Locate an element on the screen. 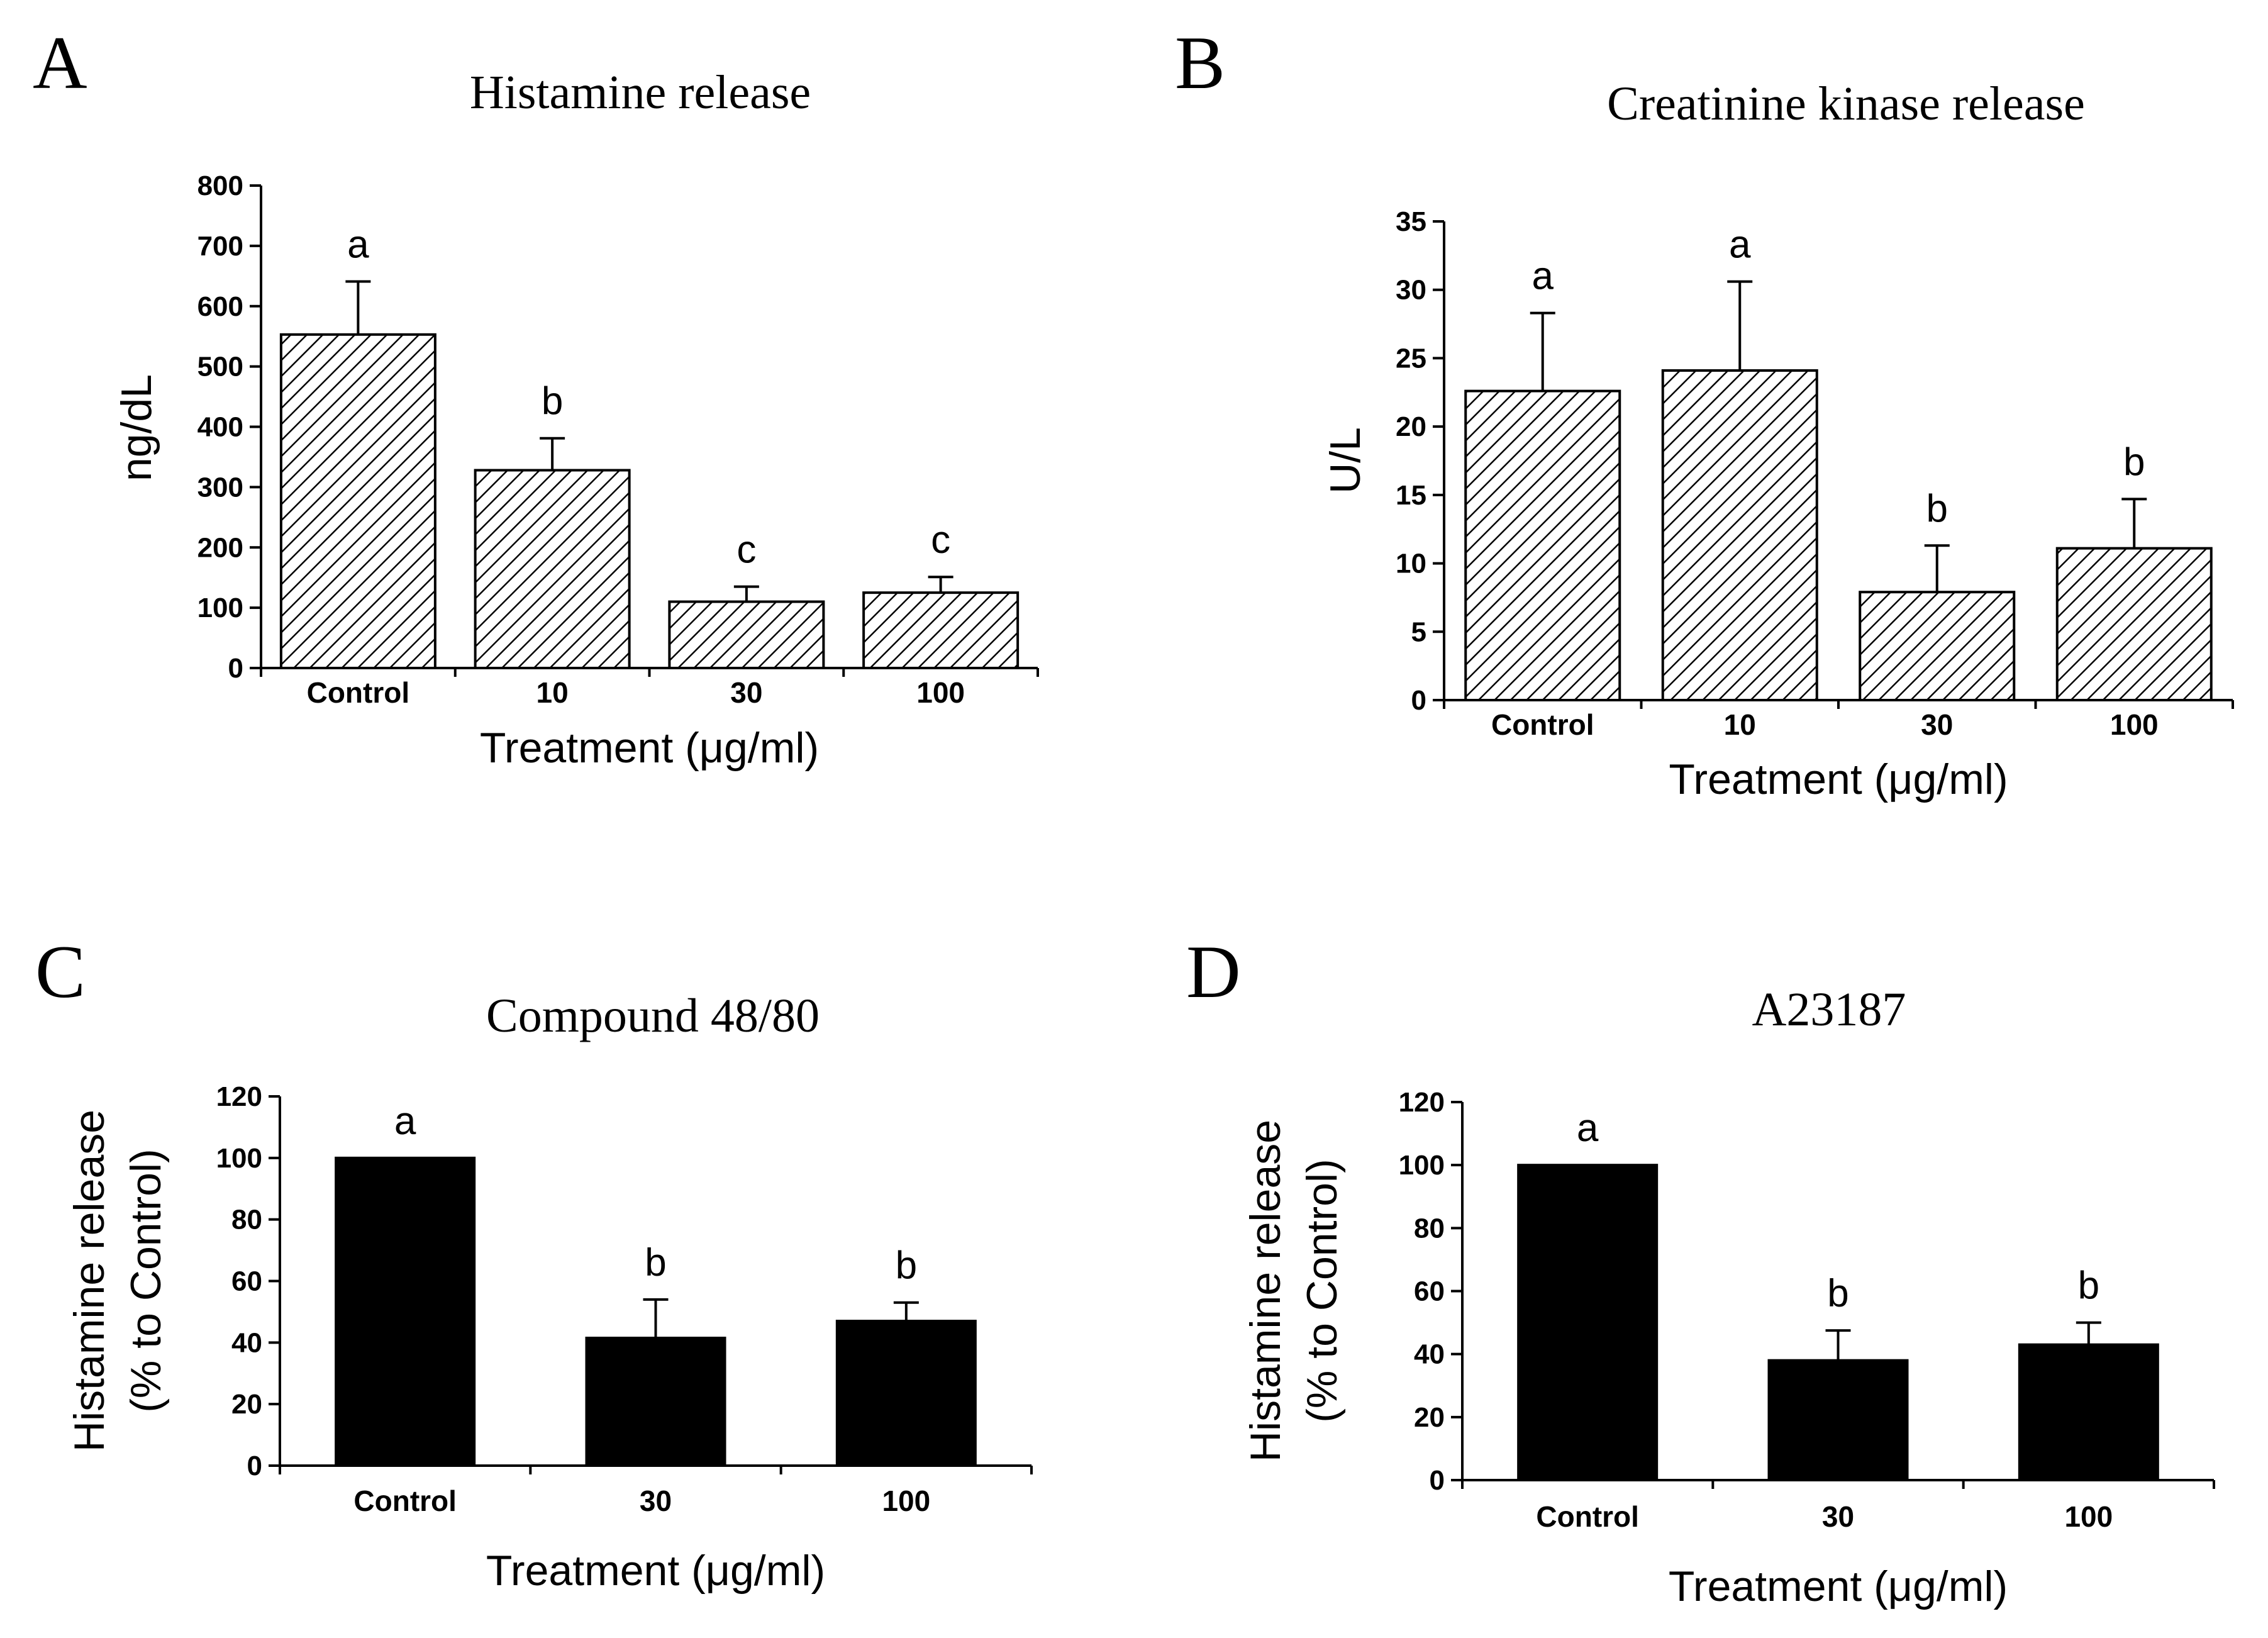 This screenshot has width=2268, height=1638. y-tick-label-b-1: 5 is located at coordinates (1418, 631).